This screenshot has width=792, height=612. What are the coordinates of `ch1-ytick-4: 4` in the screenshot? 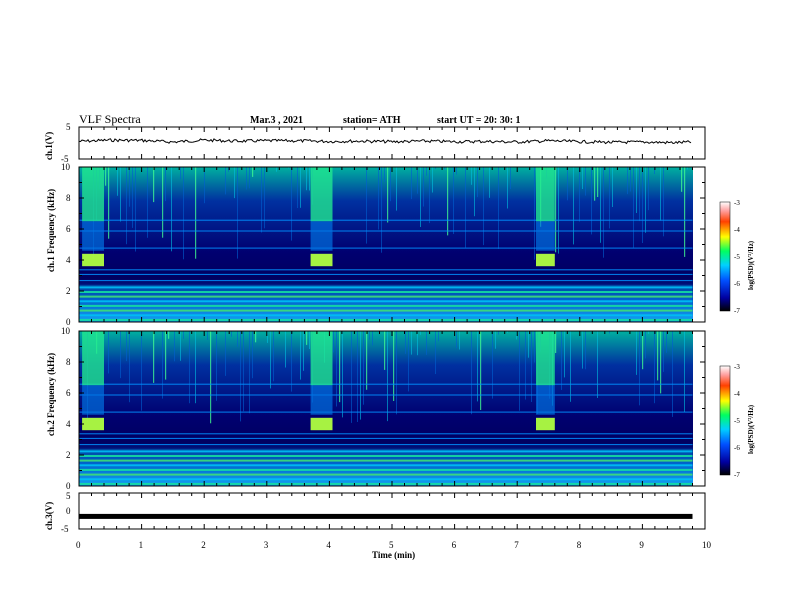 It's located at (68, 260).